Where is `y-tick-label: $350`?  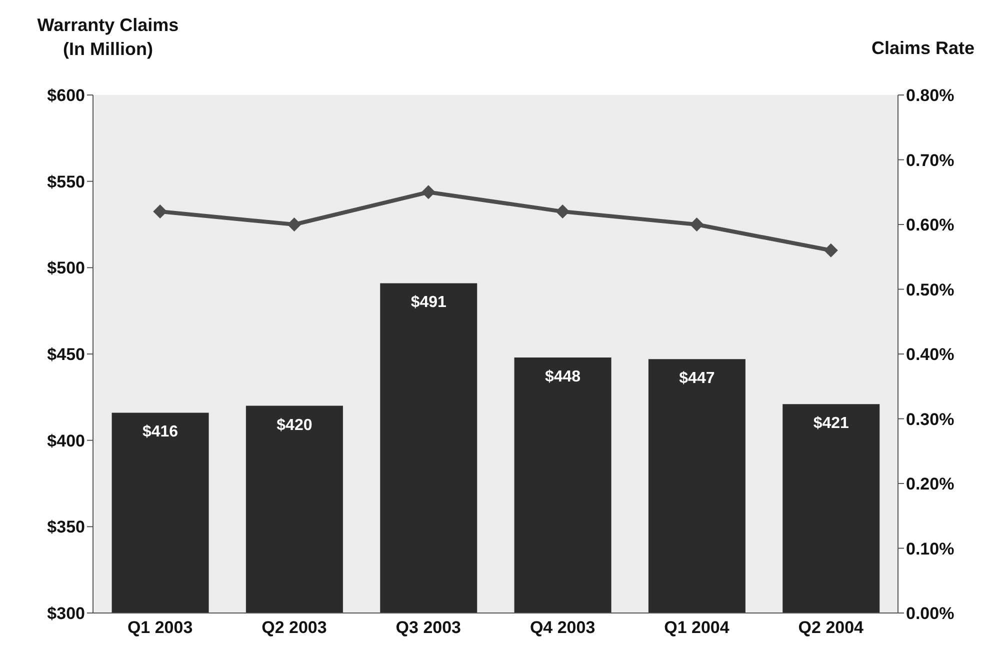 y-tick-label: $350 is located at coordinates (66, 527).